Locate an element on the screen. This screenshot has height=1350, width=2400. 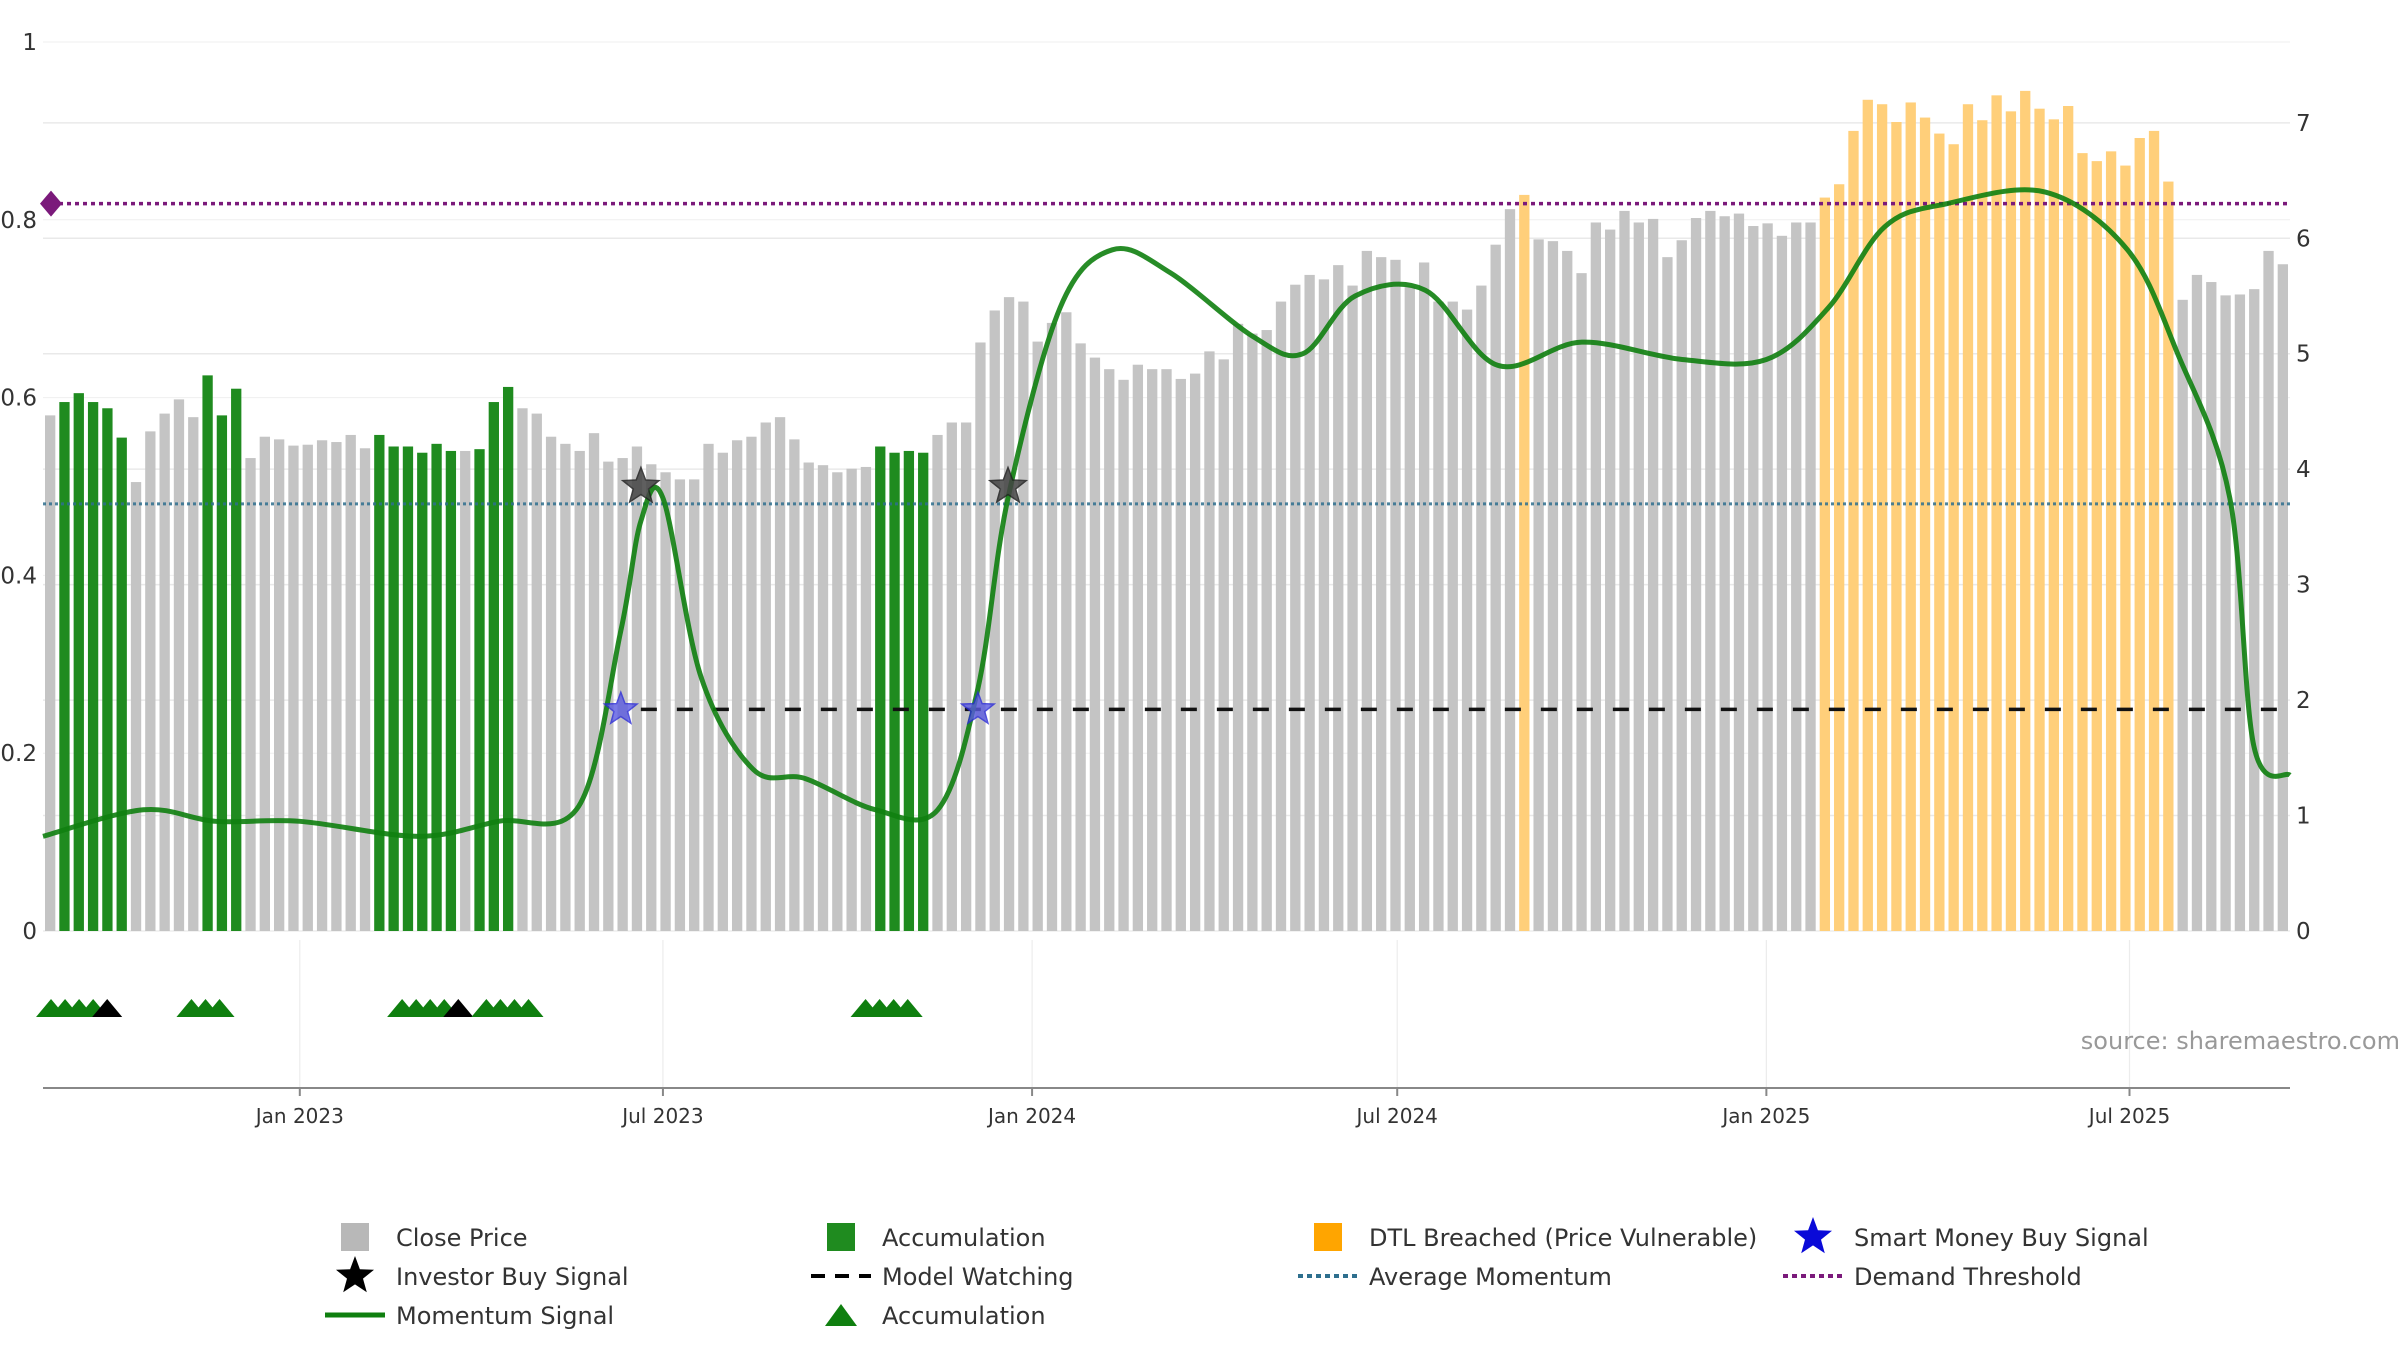
right-axis-tick-label: 3 is located at coordinates (2303, 586).